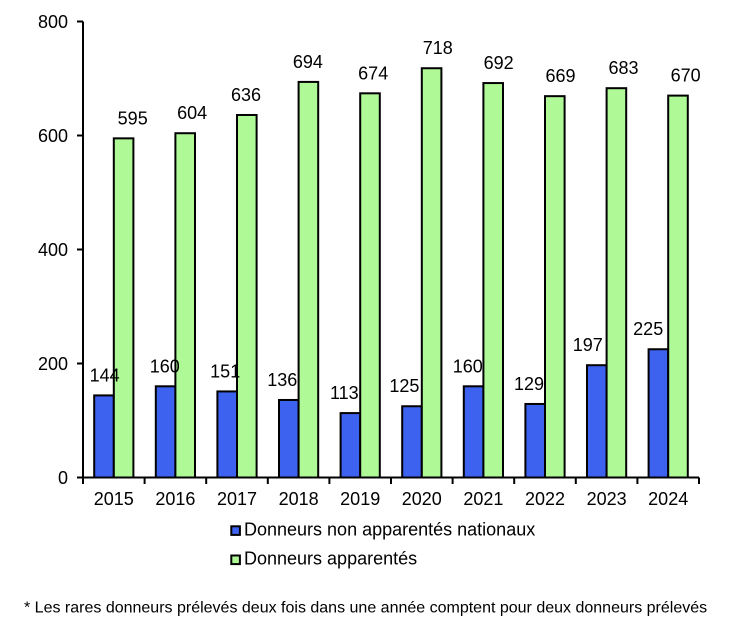  I want to click on svg-text: 2015, so click(114, 499).